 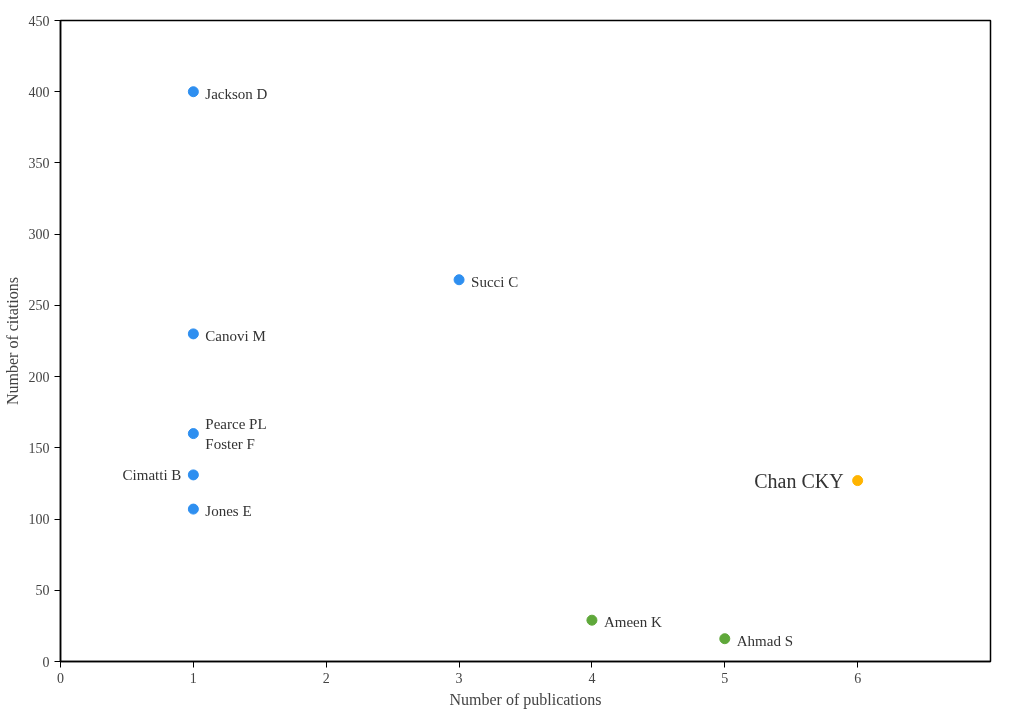 What do you see at coordinates (39, 377) in the screenshot?
I see `y-tick-label: 200` at bounding box center [39, 377].